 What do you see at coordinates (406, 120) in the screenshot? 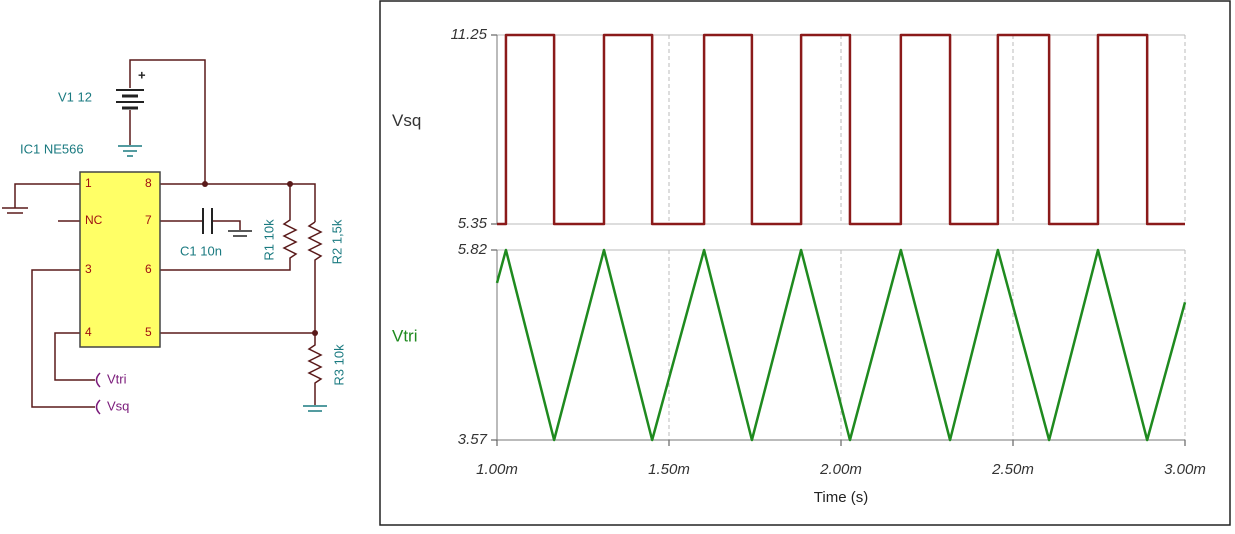
I see `series-label: Vsq` at bounding box center [406, 120].